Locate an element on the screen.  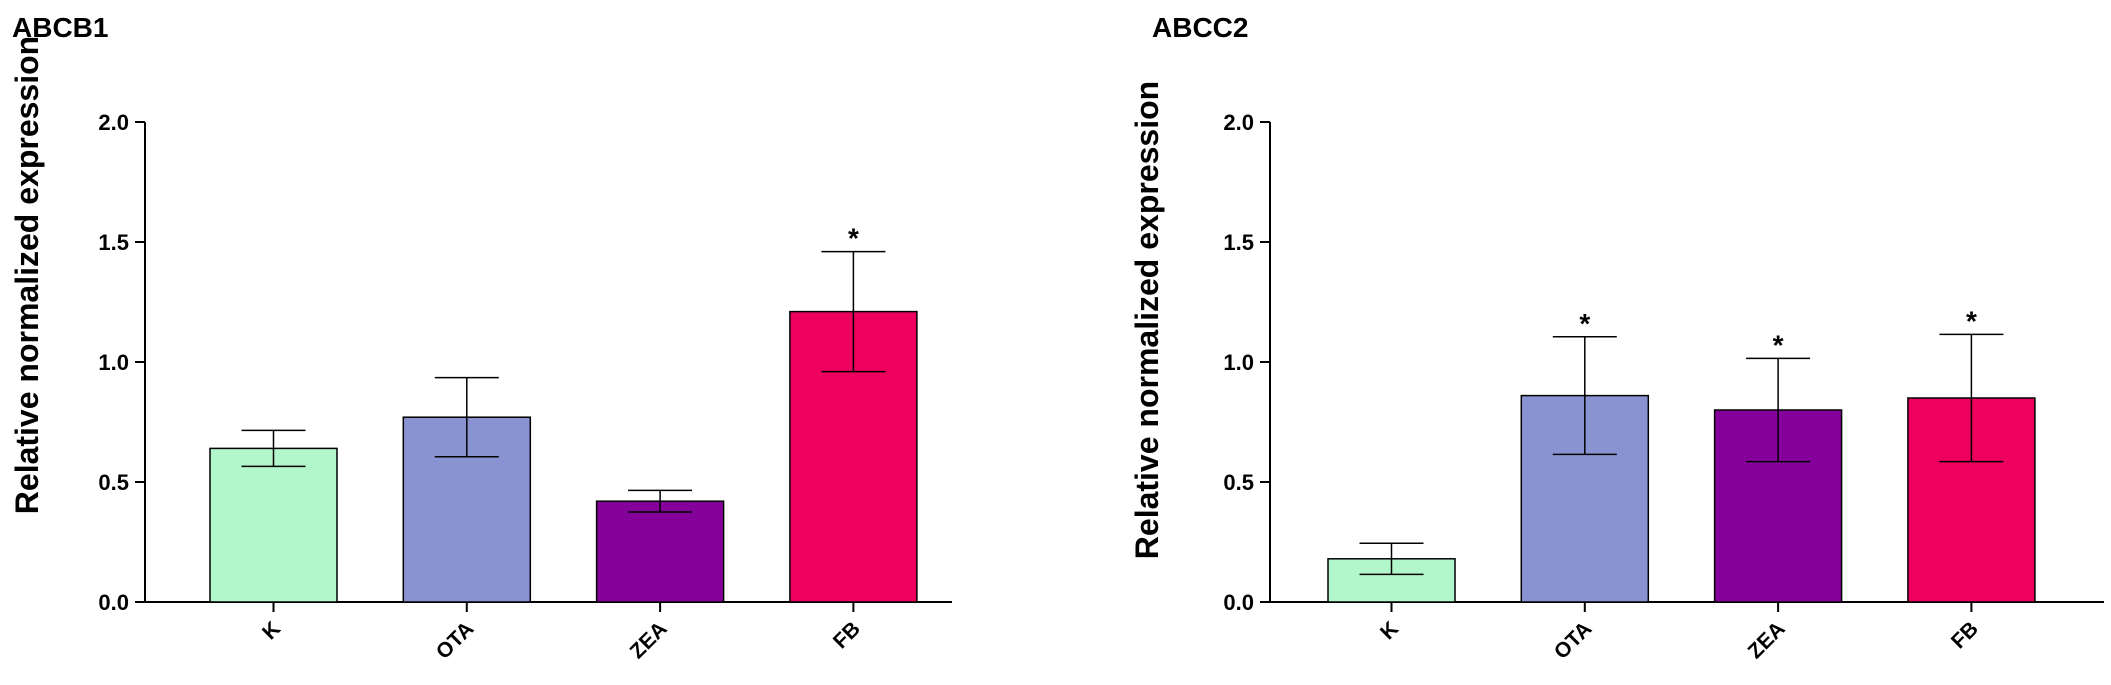
bar-k is located at coordinates (273, 525).